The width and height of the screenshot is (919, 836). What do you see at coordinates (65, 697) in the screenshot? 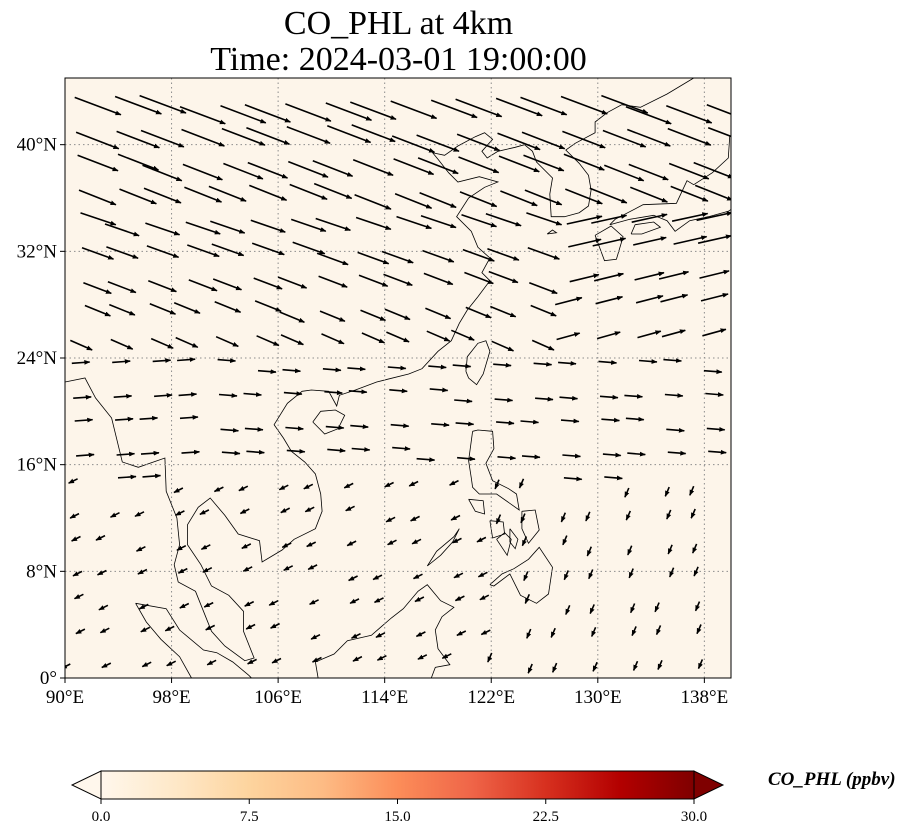
I see `lon-tick-label: 90°E` at bounding box center [65, 697].